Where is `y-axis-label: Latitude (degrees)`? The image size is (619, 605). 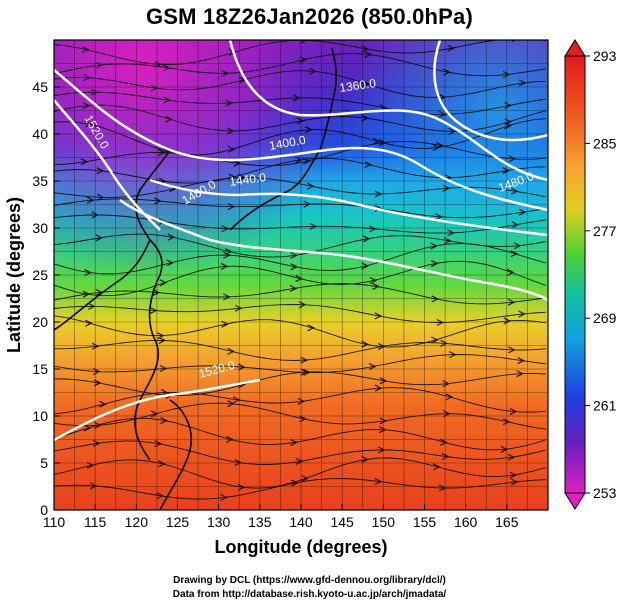
y-axis-label: Latitude (degrees) is located at coordinates (14, 275).